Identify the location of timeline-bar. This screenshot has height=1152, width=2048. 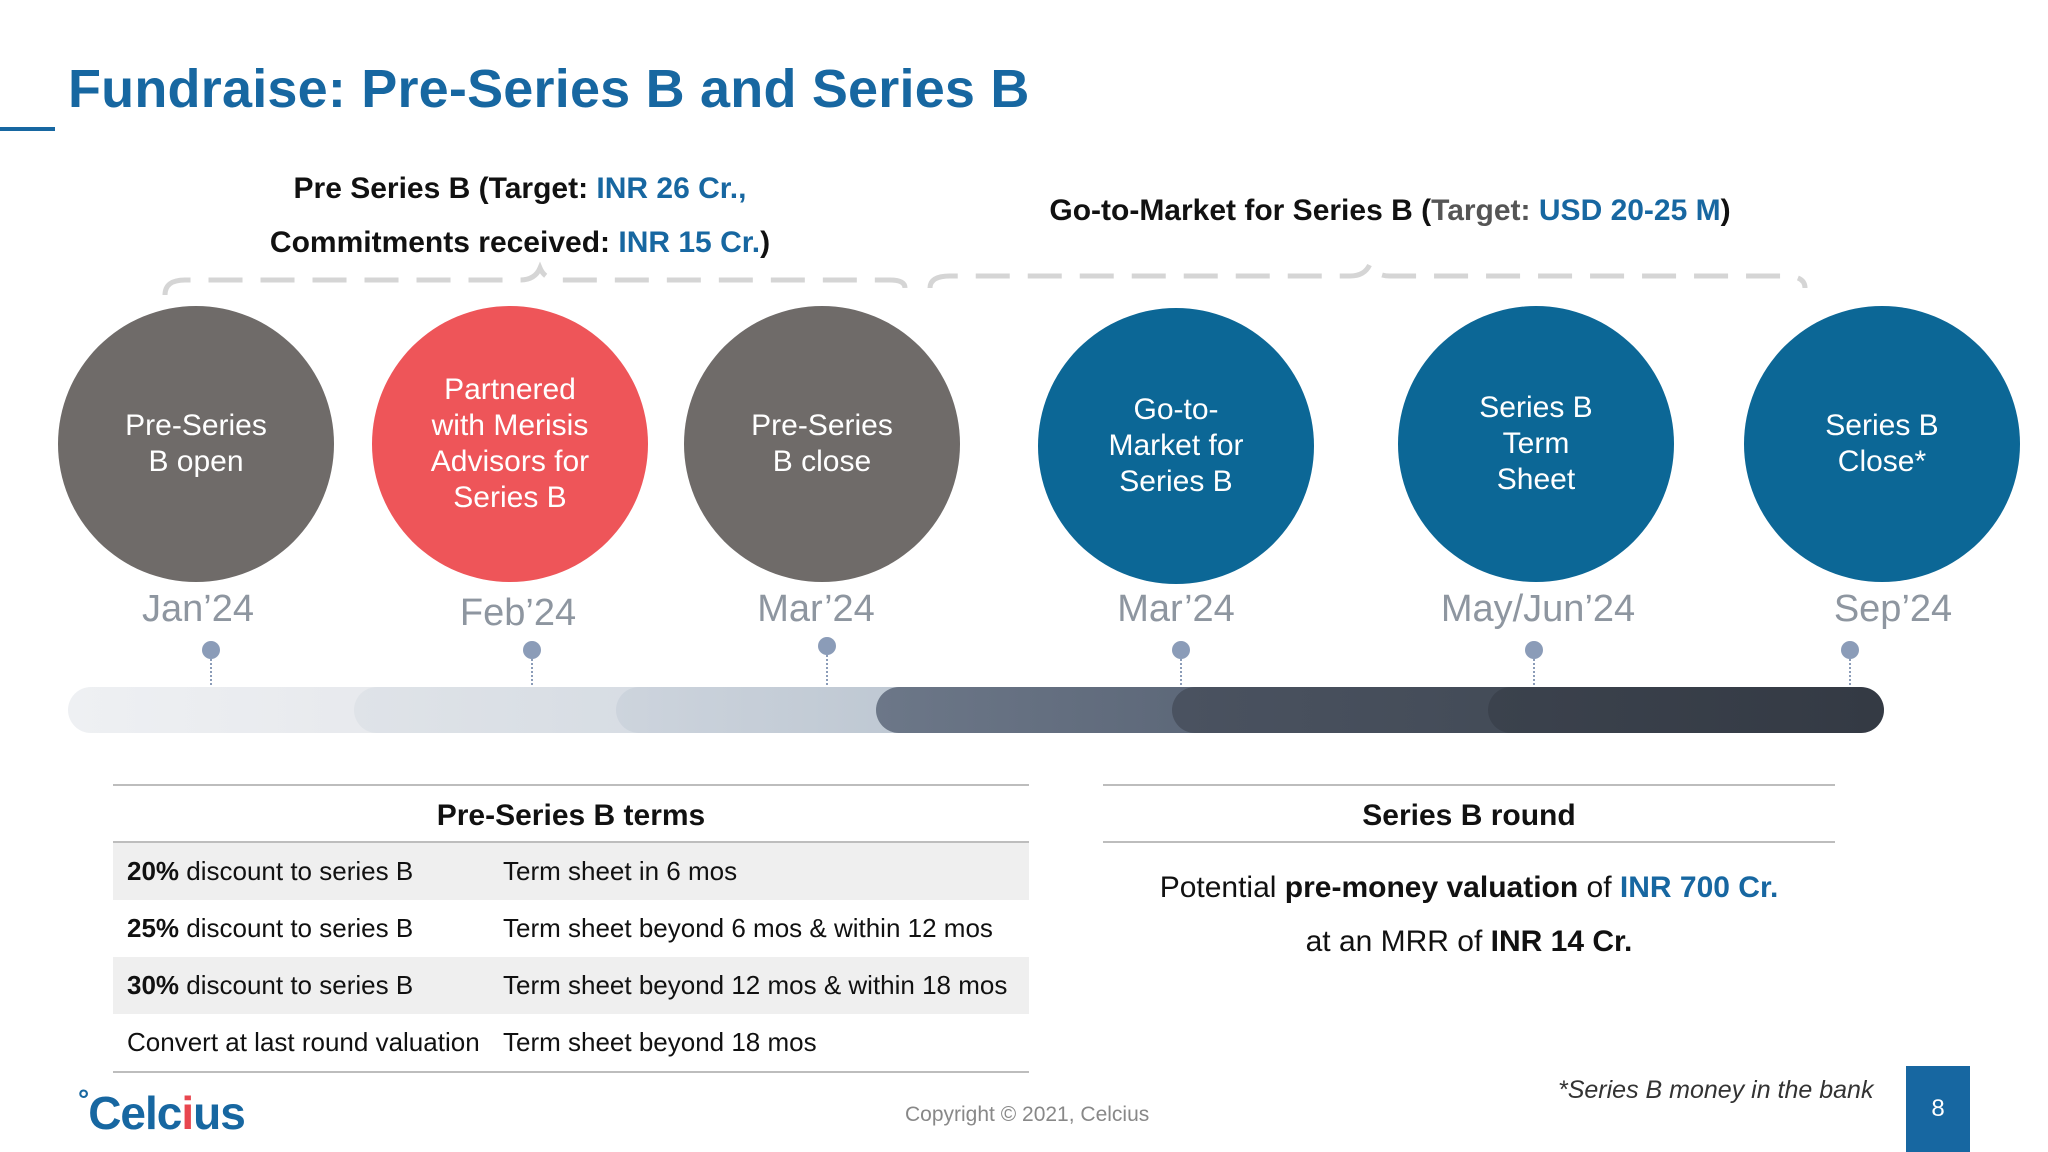
(976, 710).